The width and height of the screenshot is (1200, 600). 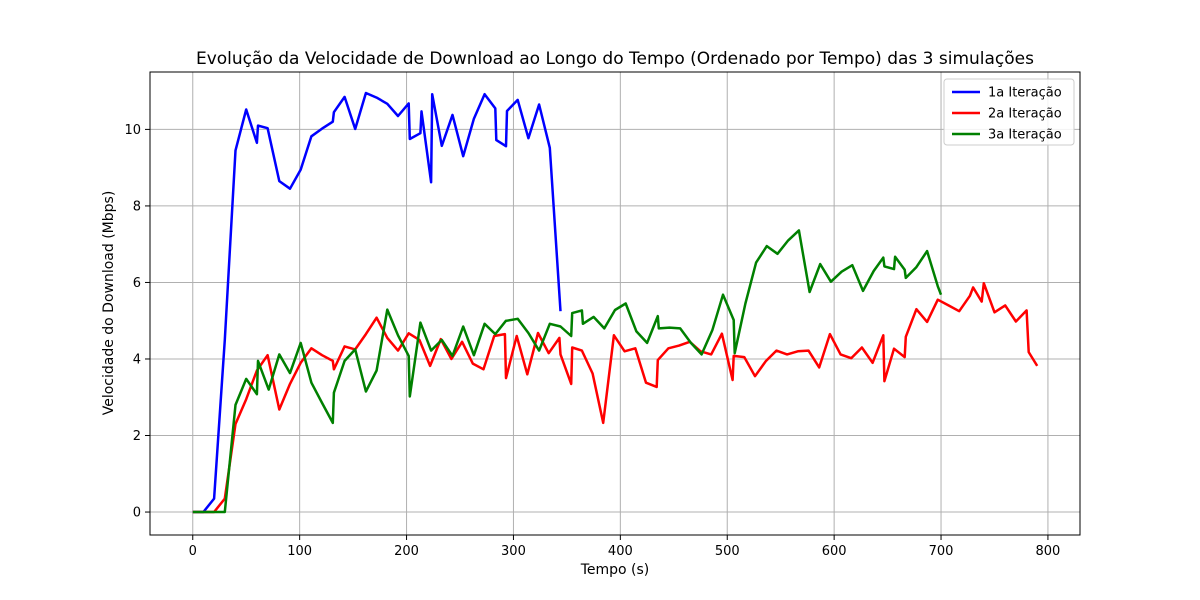 What do you see at coordinates (137, 322) in the screenshot?
I see `y-axis: 0 2 4 6 8 10` at bounding box center [137, 322].